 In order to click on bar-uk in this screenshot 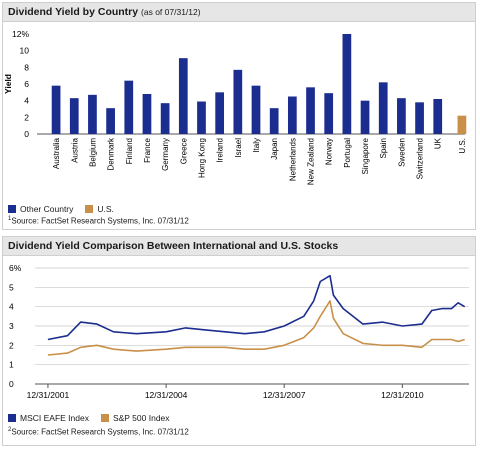, I will do `click(438, 116)`.